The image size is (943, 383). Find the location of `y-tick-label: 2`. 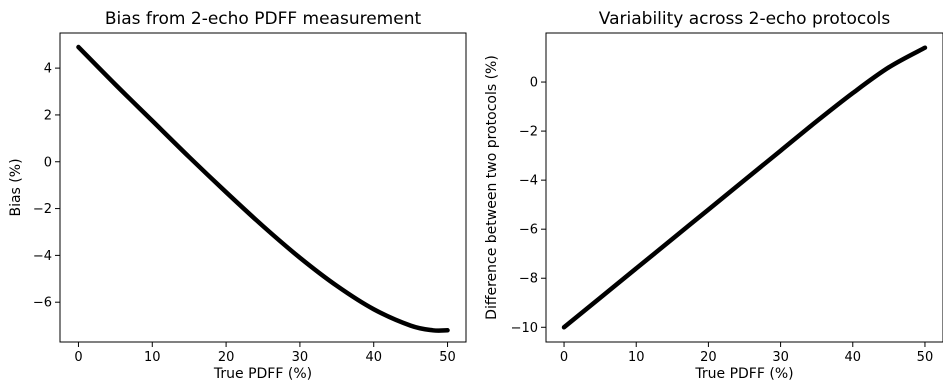

y-tick-label: 2 is located at coordinates (48, 115).